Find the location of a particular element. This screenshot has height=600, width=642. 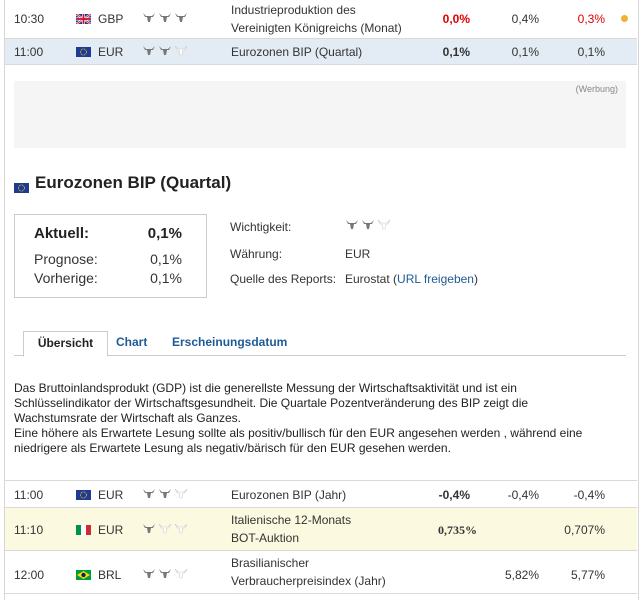

ad-label: (Werbung) is located at coordinates (596, 89).